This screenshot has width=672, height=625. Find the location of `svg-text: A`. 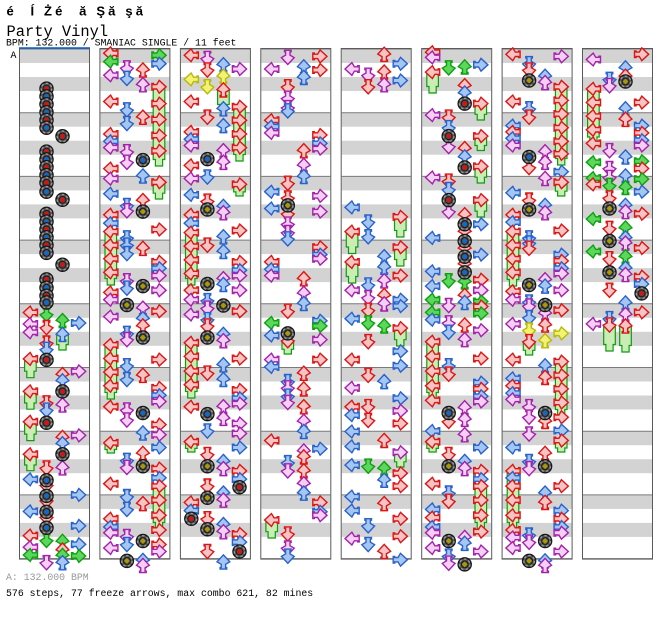

svg-text: A is located at coordinates (14, 55).